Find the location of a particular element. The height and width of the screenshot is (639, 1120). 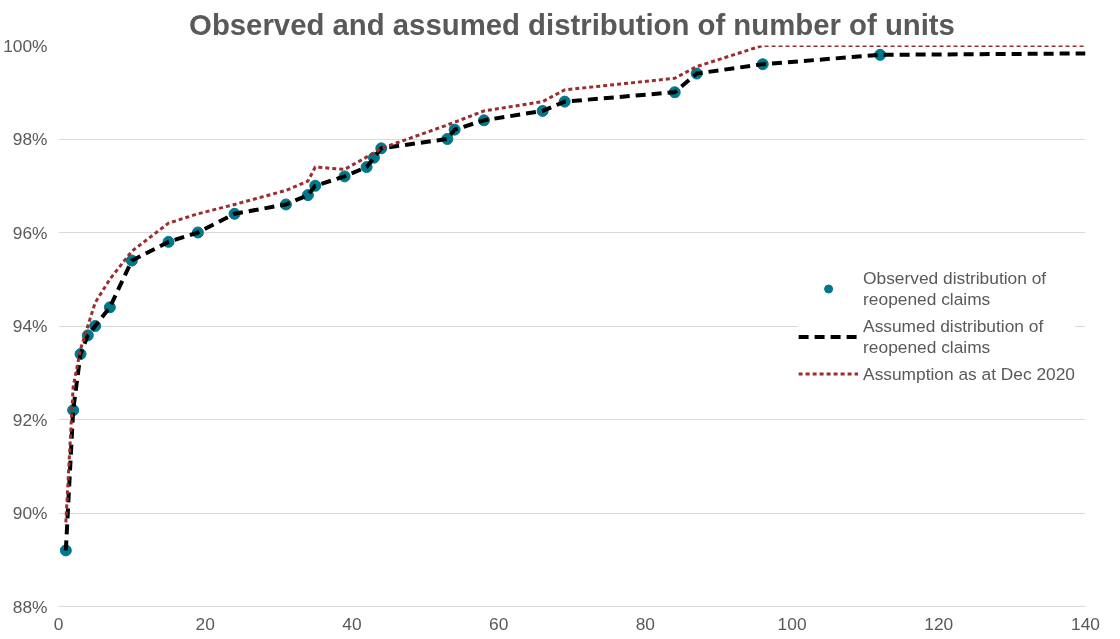

legend-label: Observed distribution of reopened claims is located at coordinates (955, 288).